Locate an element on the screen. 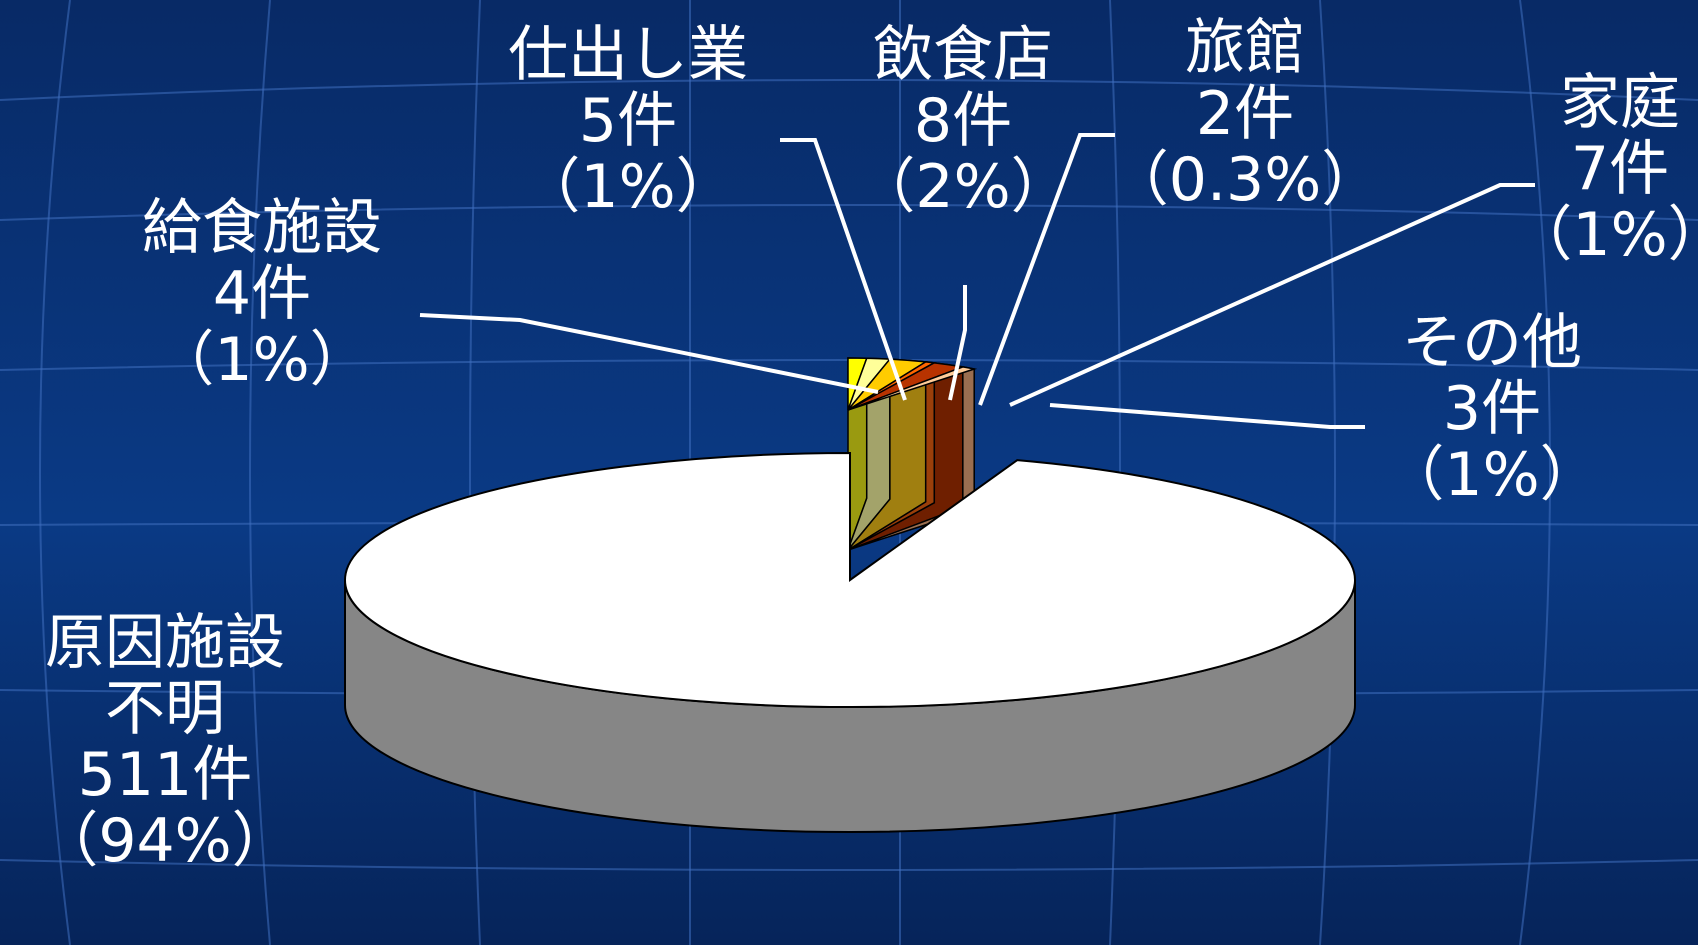  label-飲食店: 飲食店 8件 （2%） is located at coordinates (962, 121).